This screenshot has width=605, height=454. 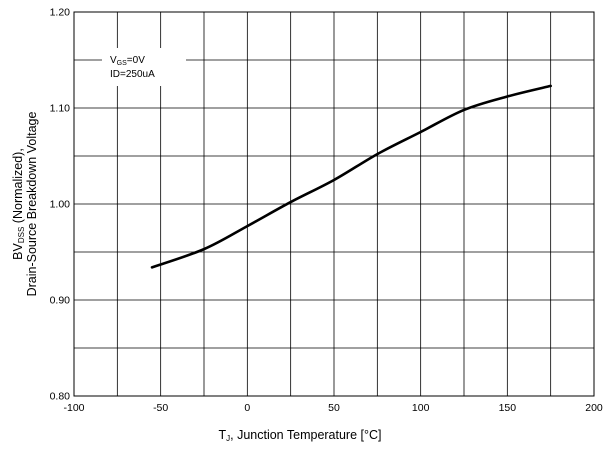 I want to click on y-tick-label: 0.80, so click(x=60, y=397).